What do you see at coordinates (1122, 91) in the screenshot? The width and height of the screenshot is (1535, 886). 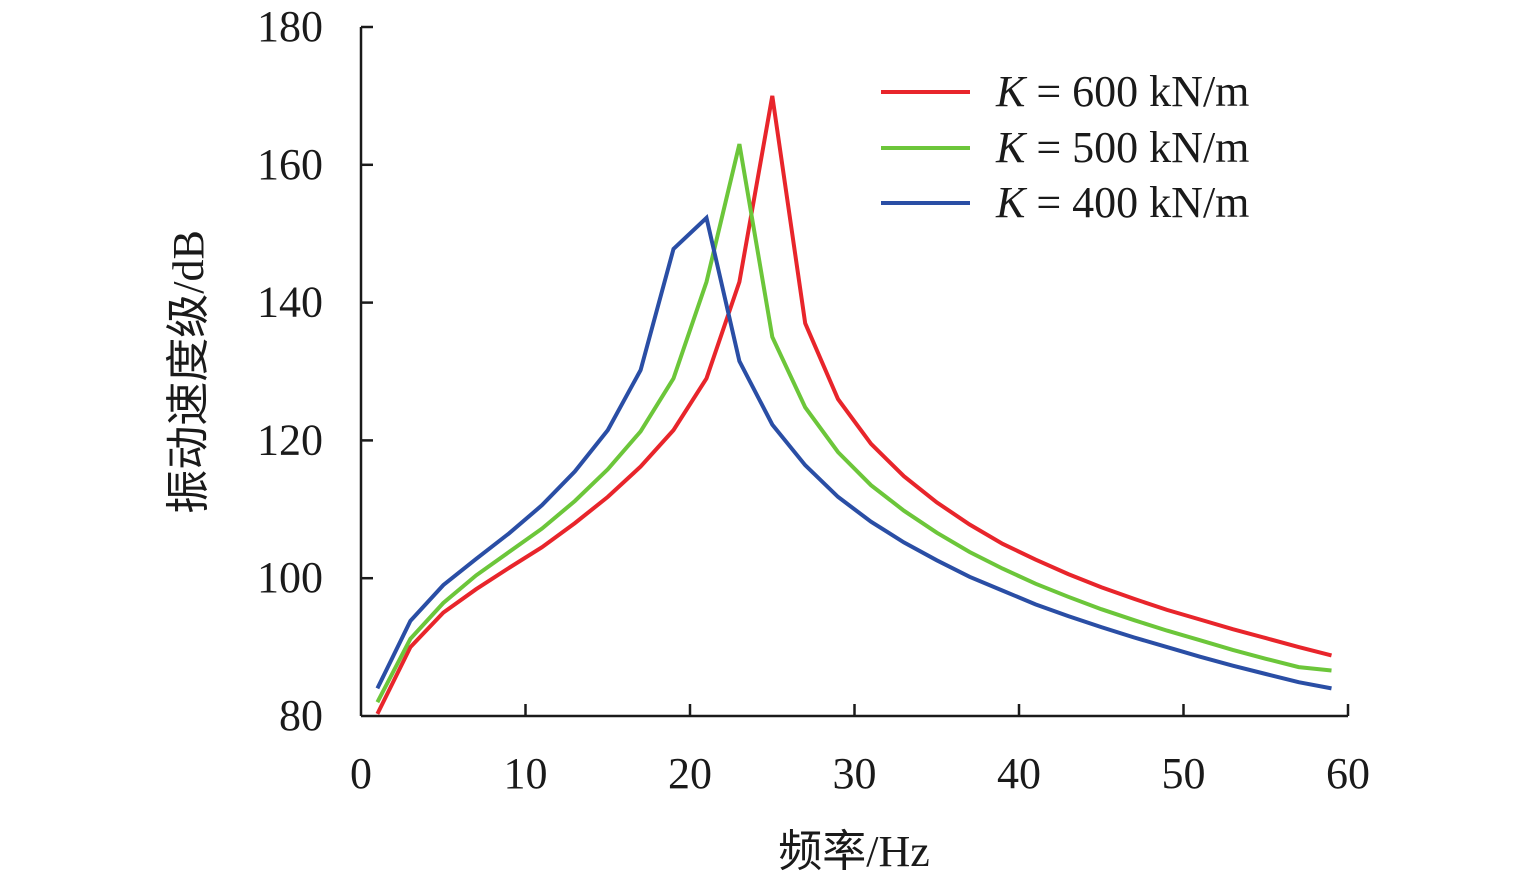 I see `legend-label-1: K = 600 kN/m` at bounding box center [1122, 91].